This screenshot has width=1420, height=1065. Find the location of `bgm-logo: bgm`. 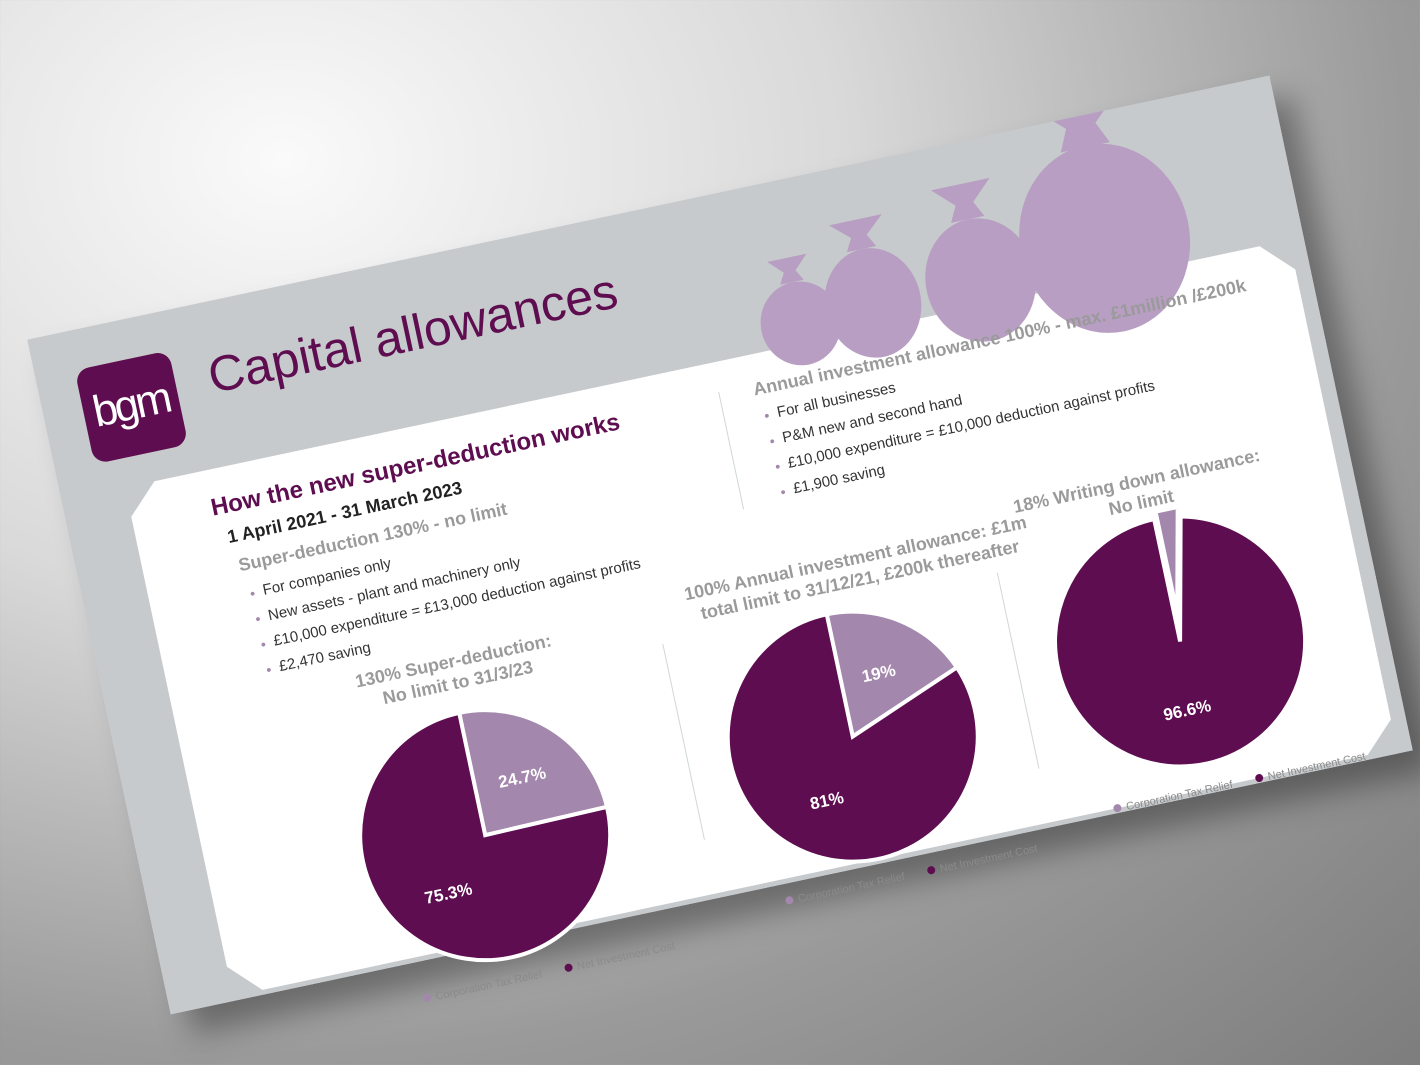

bgm-logo: bgm is located at coordinates (131, 407).